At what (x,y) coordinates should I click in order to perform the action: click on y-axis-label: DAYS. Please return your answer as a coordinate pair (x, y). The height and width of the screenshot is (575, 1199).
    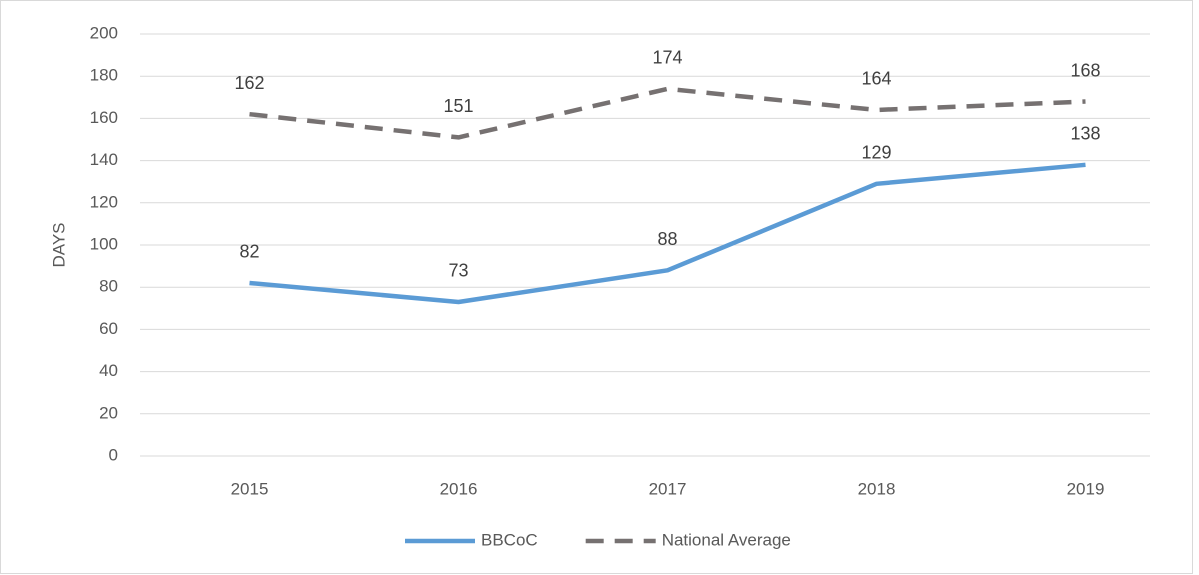
    Looking at the image, I should click on (58, 244).